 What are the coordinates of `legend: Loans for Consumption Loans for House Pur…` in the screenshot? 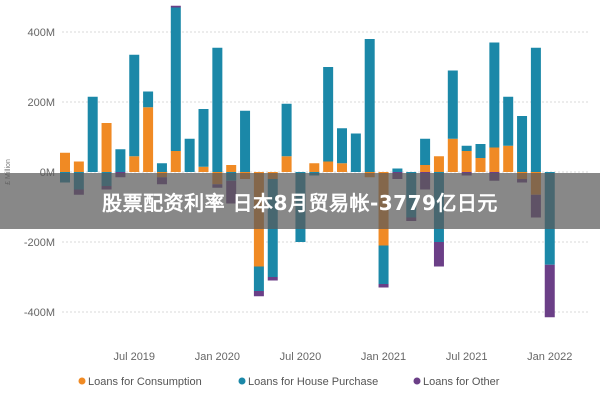 It's located at (289, 382).